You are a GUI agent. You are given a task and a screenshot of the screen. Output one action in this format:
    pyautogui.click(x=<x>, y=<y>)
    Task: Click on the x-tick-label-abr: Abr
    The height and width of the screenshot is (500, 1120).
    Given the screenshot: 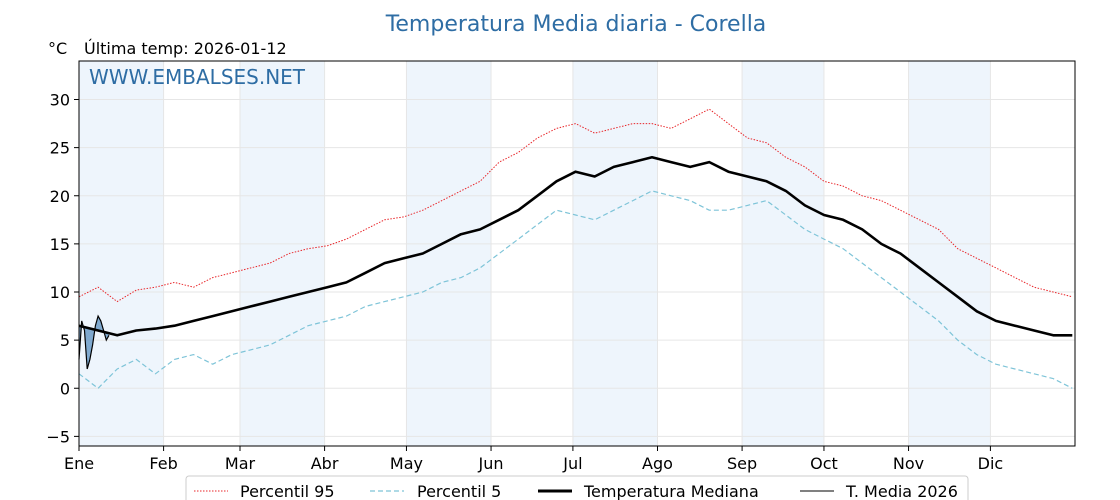 What is the action you would take?
    pyautogui.click(x=325, y=463)
    